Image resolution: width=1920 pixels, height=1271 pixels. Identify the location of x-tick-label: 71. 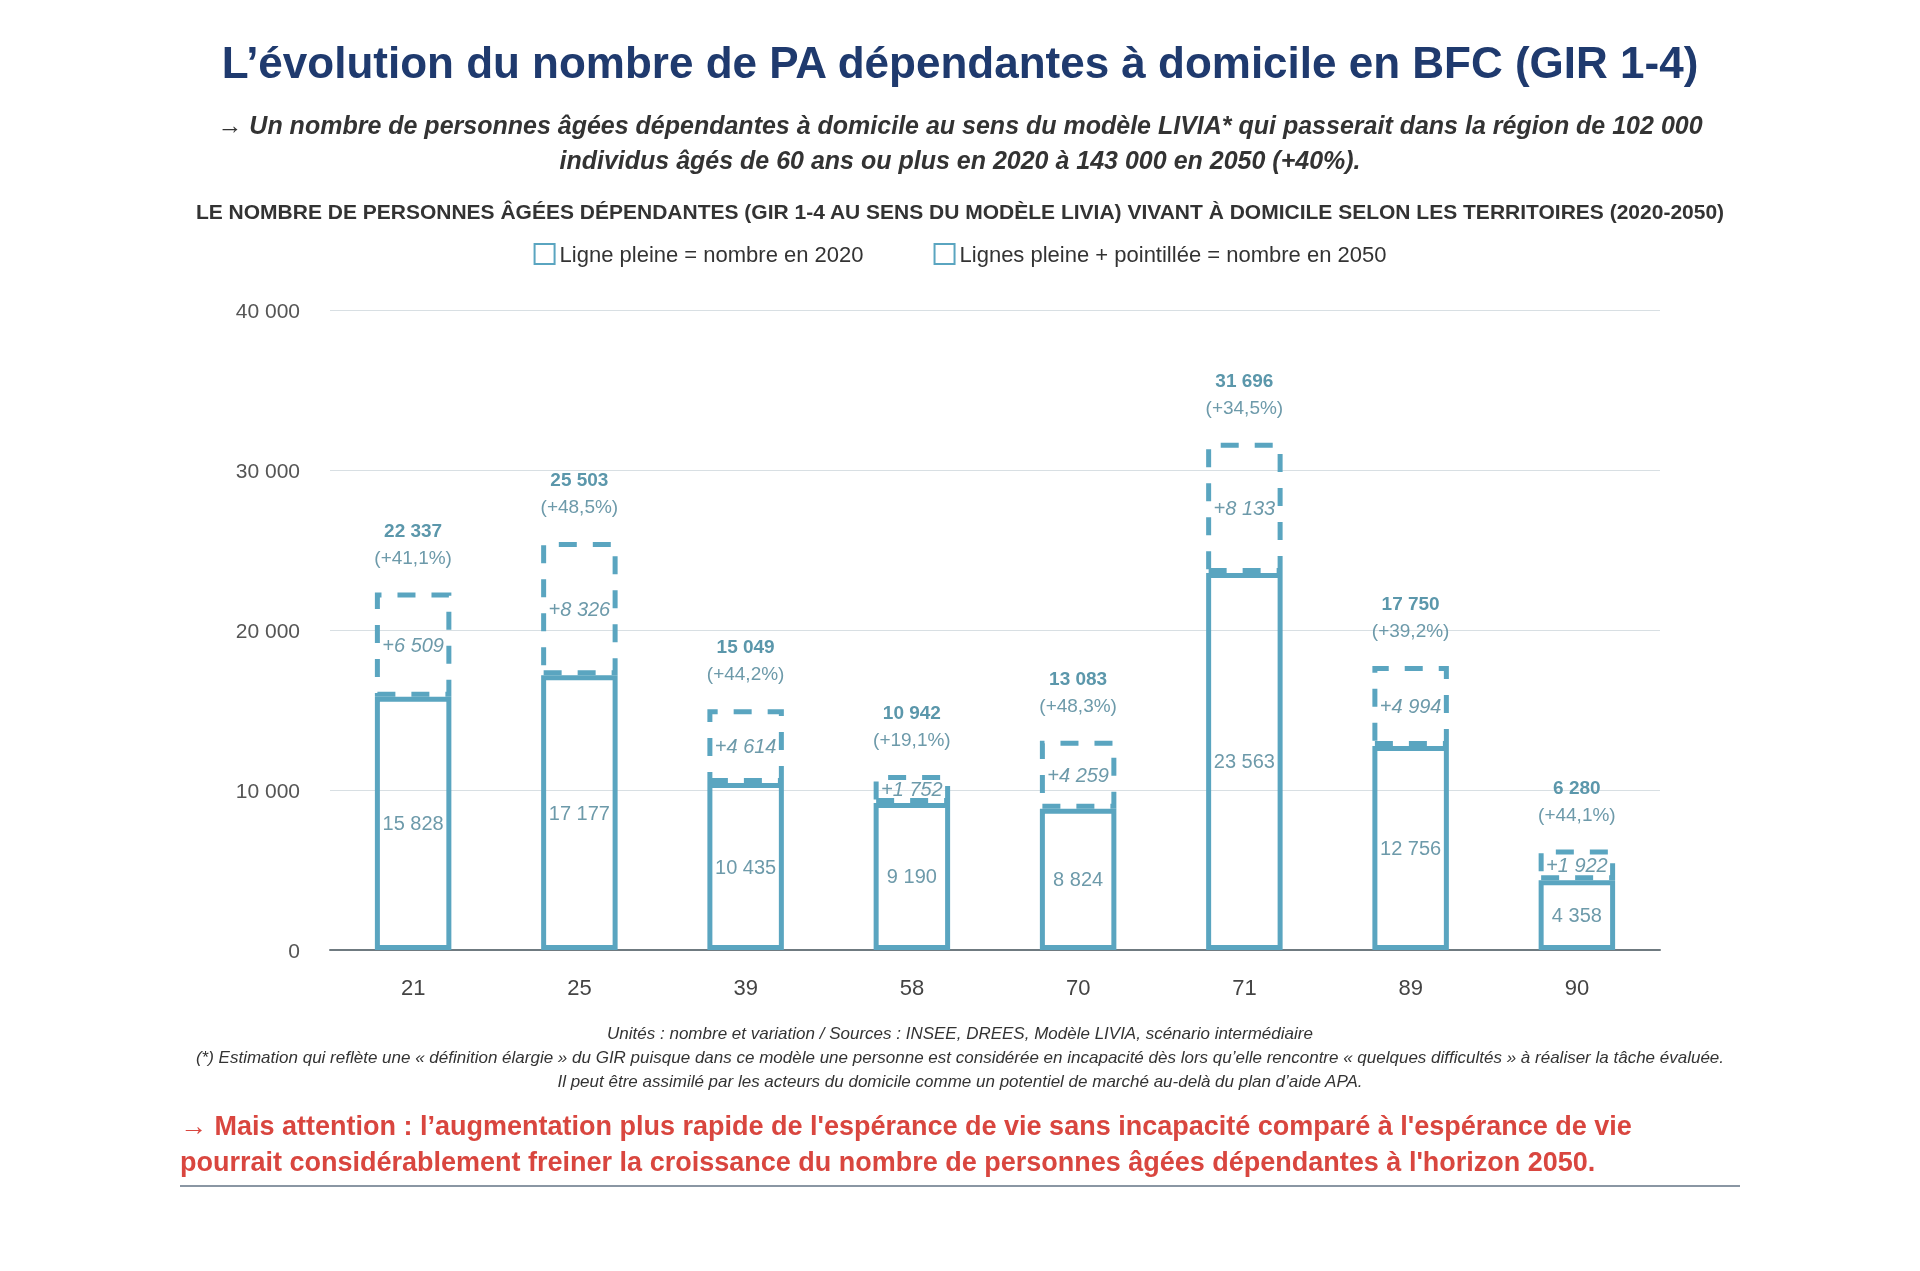
(1244, 987).